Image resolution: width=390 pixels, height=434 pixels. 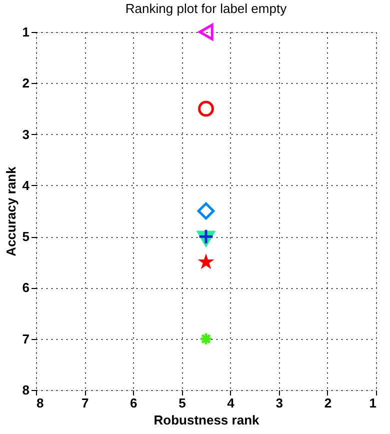 I want to click on x-axis-title: Robustness rank, so click(x=207, y=420).